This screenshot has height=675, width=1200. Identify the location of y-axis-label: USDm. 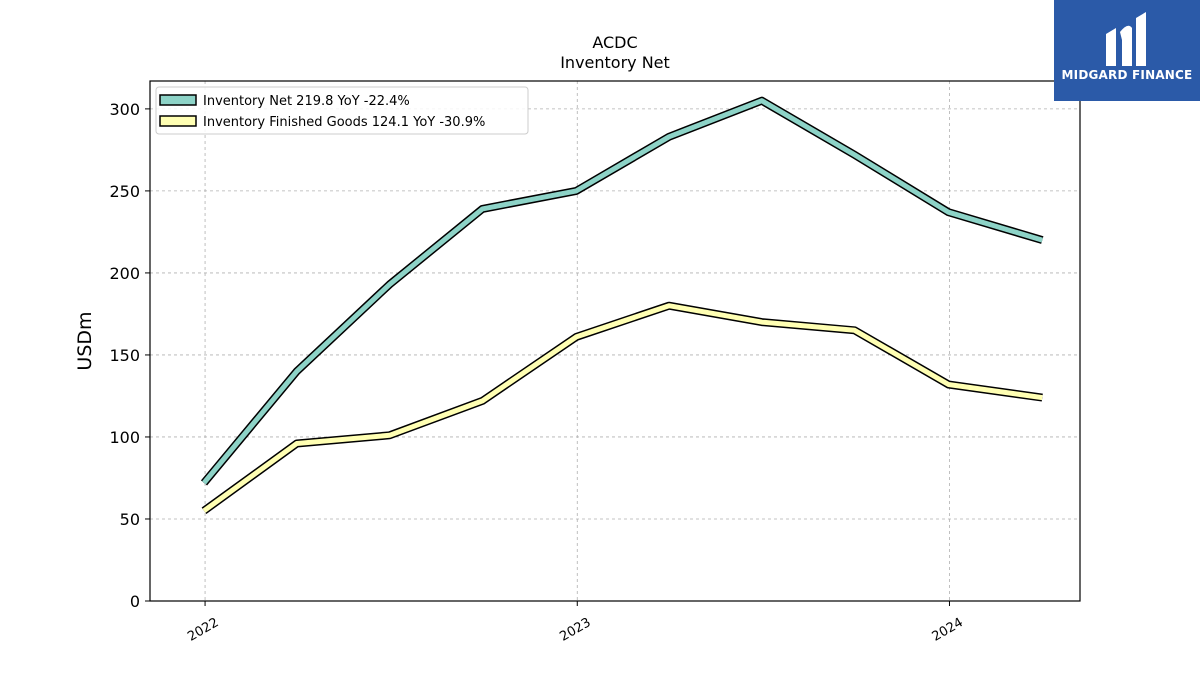
(85, 340).